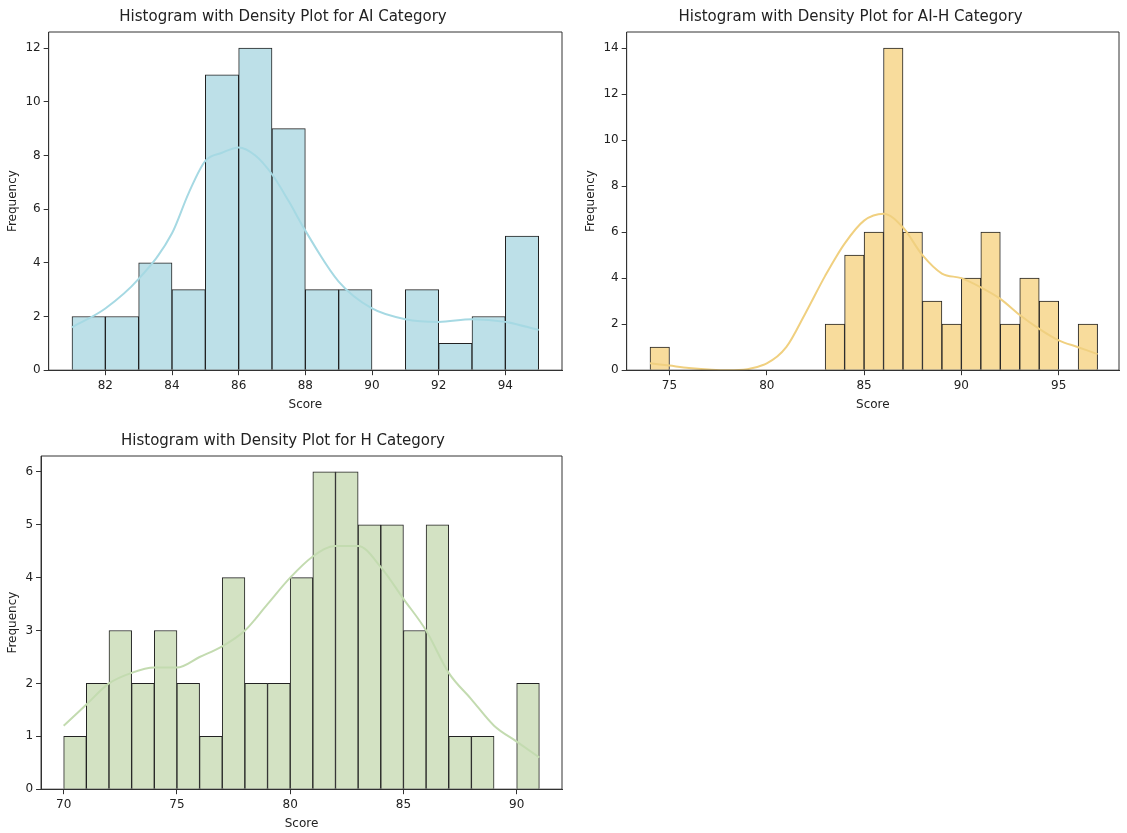 The height and width of the screenshot is (833, 1127). I want to click on x-tick-label: 95, so click(1059, 384).